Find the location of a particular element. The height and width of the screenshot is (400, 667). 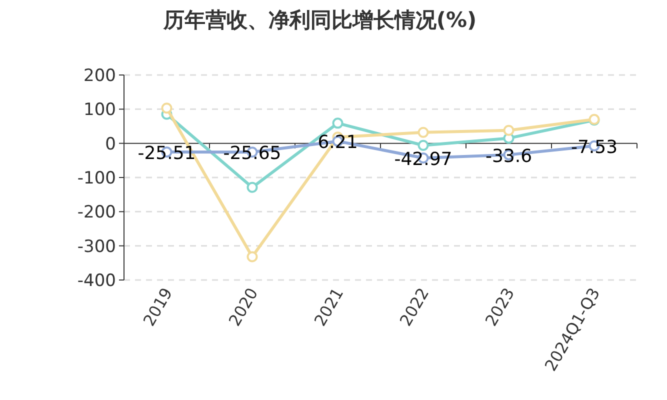

y-tick-label: -200 is located at coordinates (96, 212).